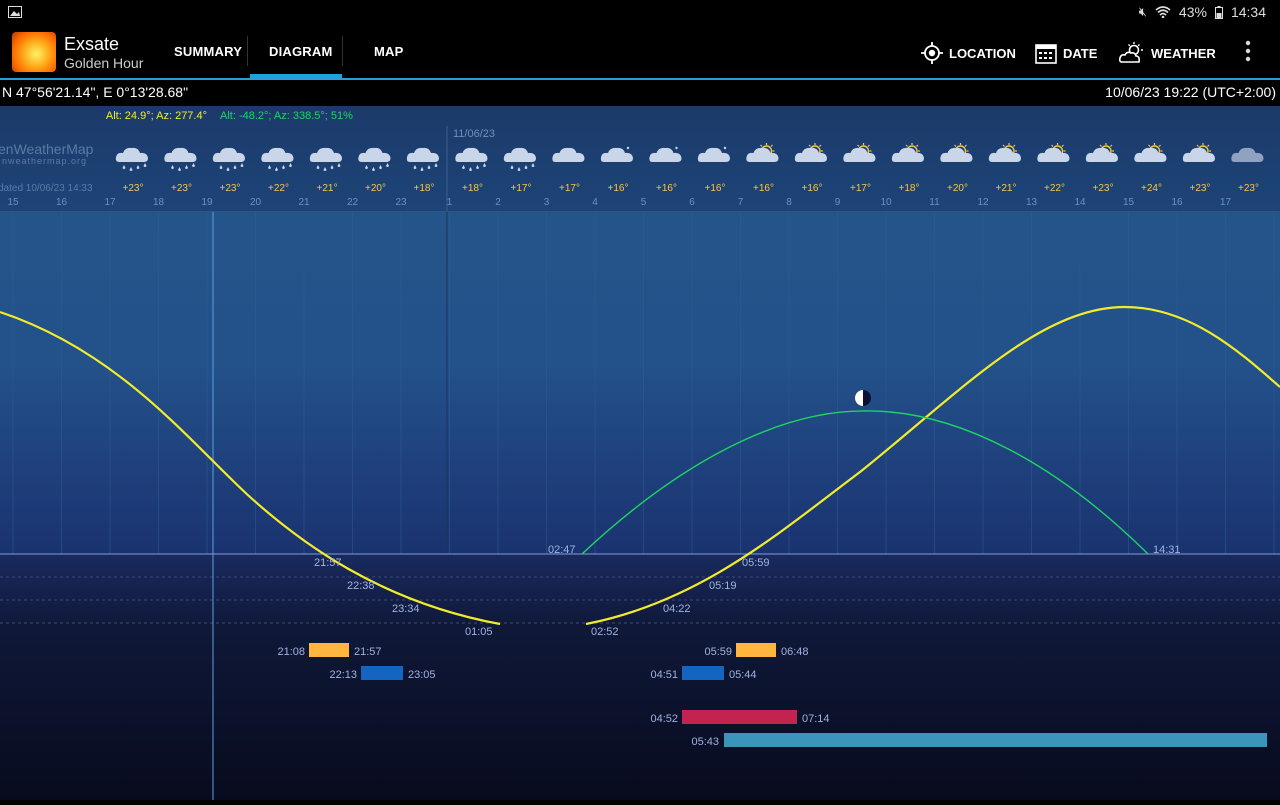  I want to click on app-bar-divider, so click(640, 79).